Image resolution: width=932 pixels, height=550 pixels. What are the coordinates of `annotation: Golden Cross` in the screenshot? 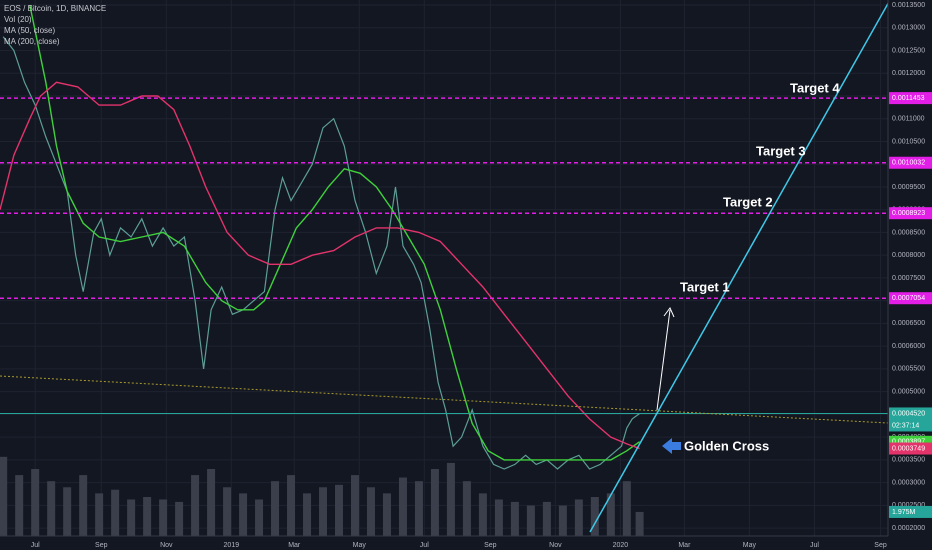 It's located at (726, 445).